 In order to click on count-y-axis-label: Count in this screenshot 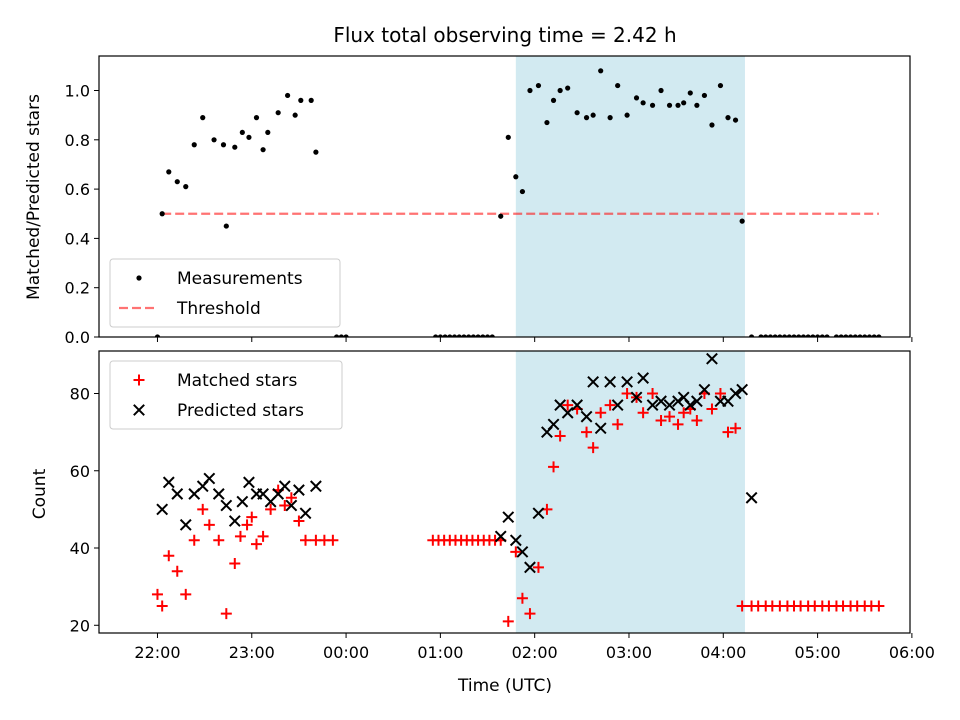, I will do `click(40, 493)`.